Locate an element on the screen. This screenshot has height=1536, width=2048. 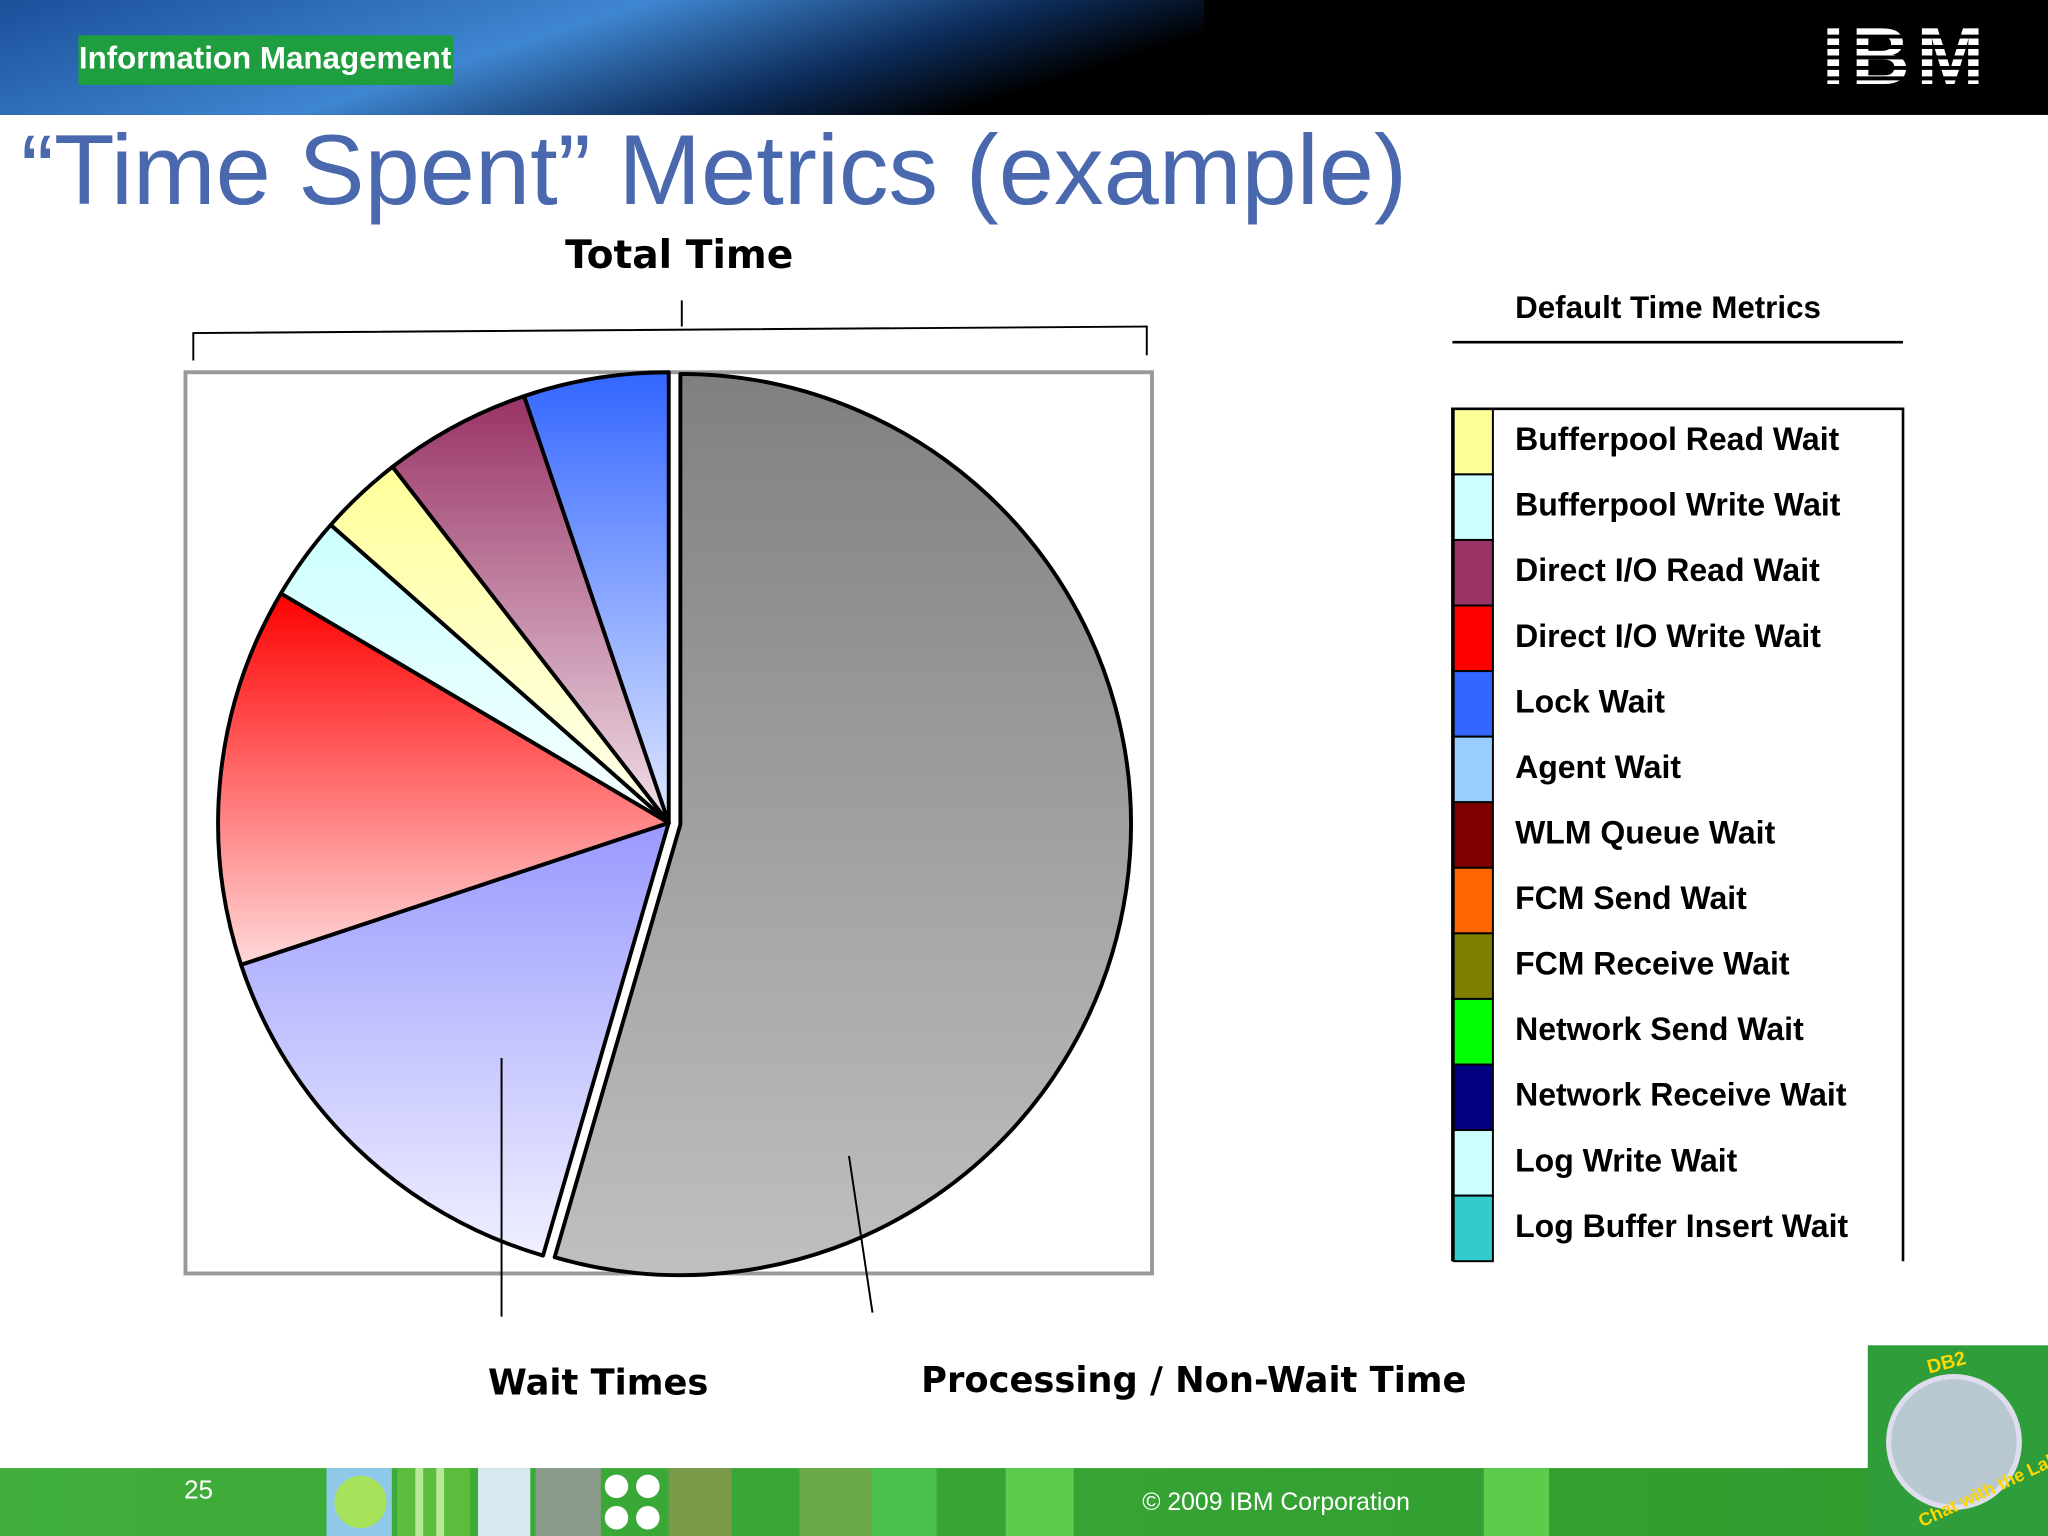
legend-label: Direct I/O Write Wait is located at coordinates (1668, 636).